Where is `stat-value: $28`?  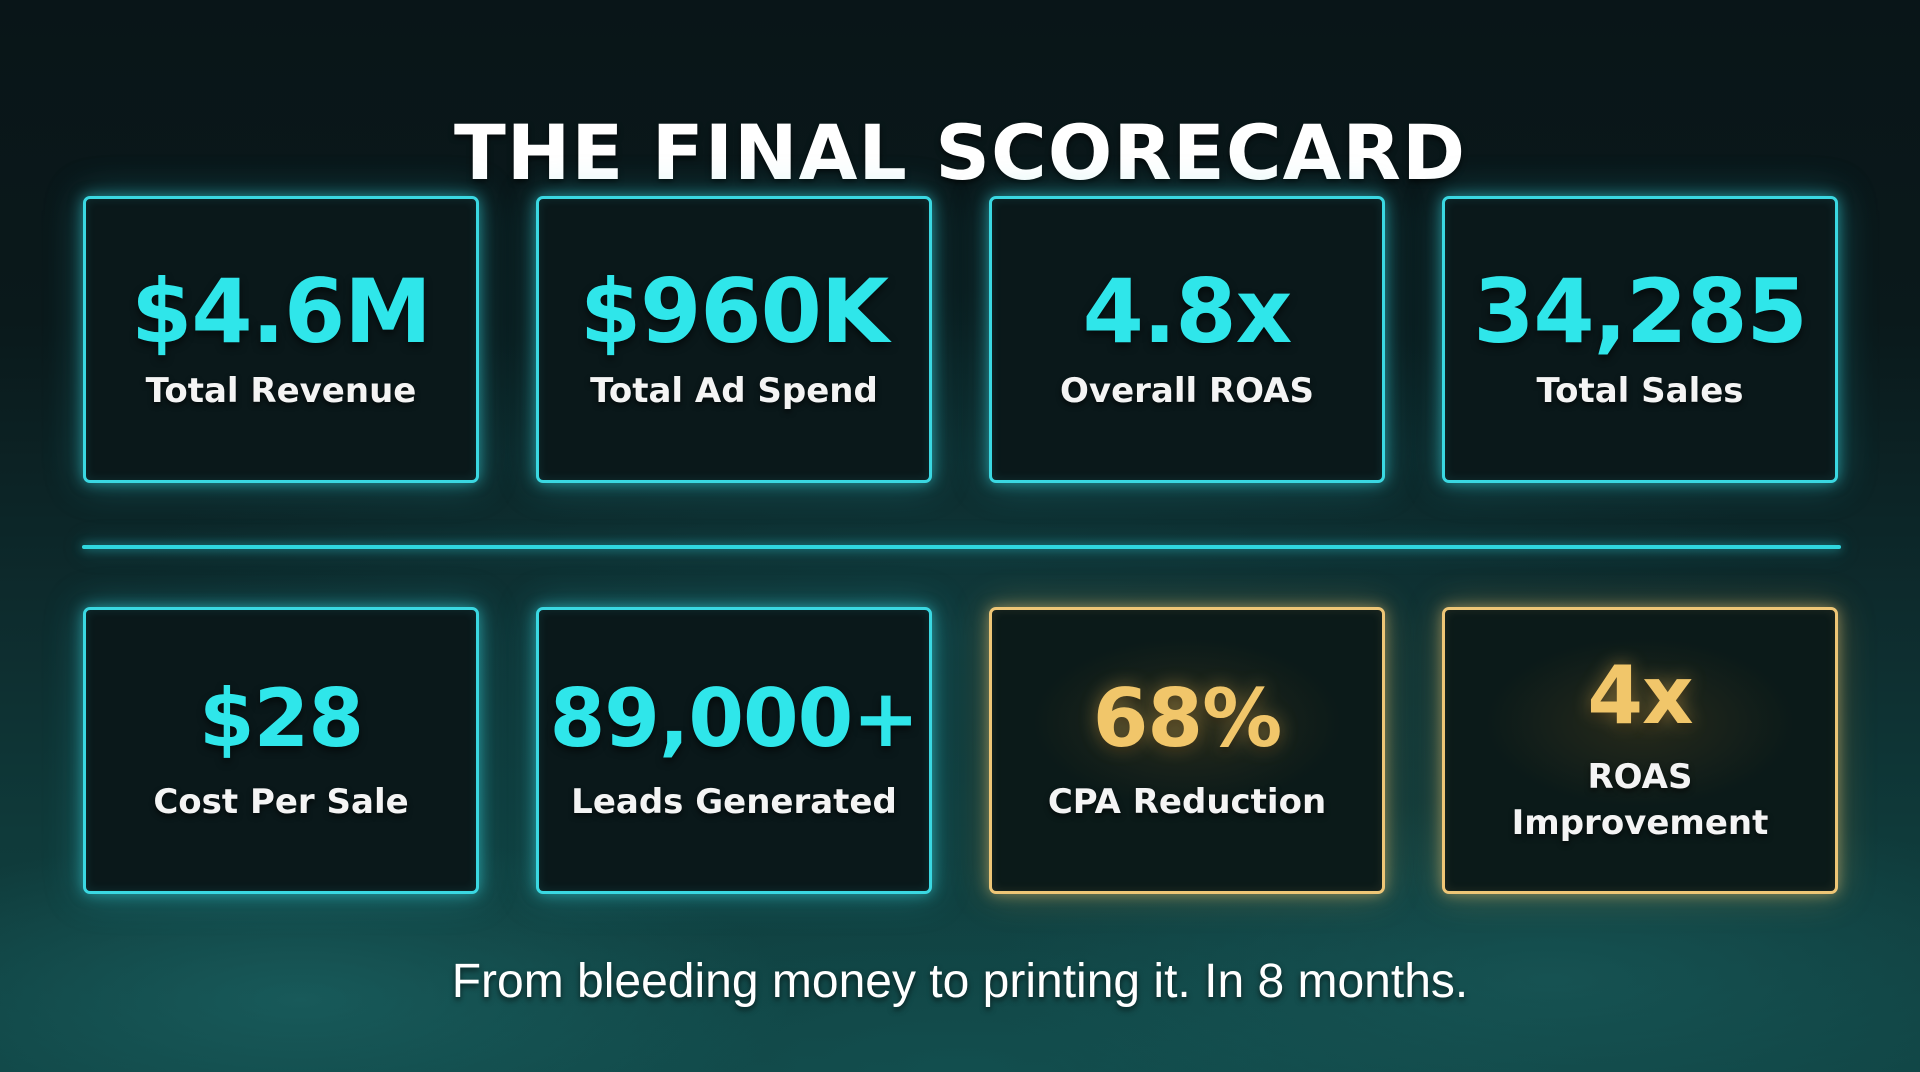 stat-value: $28 is located at coordinates (281, 718).